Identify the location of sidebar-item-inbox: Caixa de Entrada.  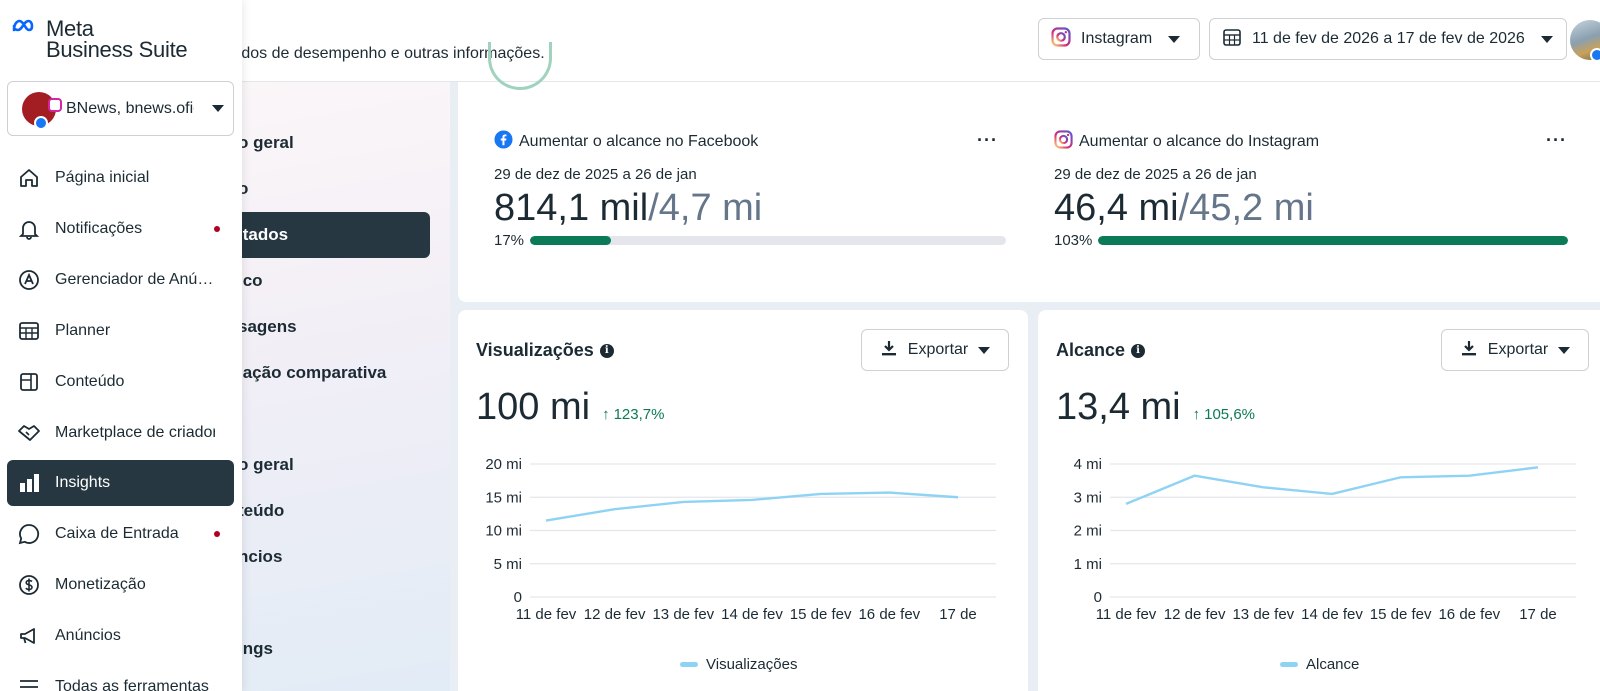
(120, 534).